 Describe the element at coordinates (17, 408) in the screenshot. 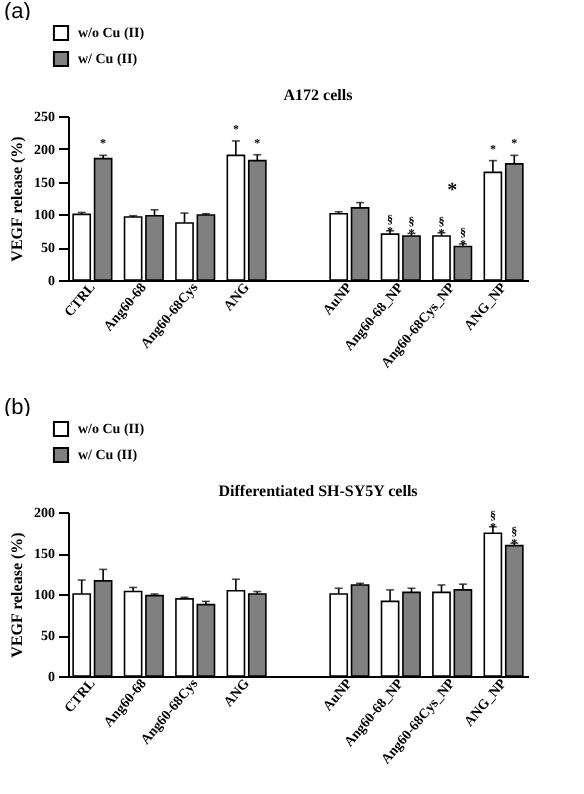

I see `text: (b)` at that location.